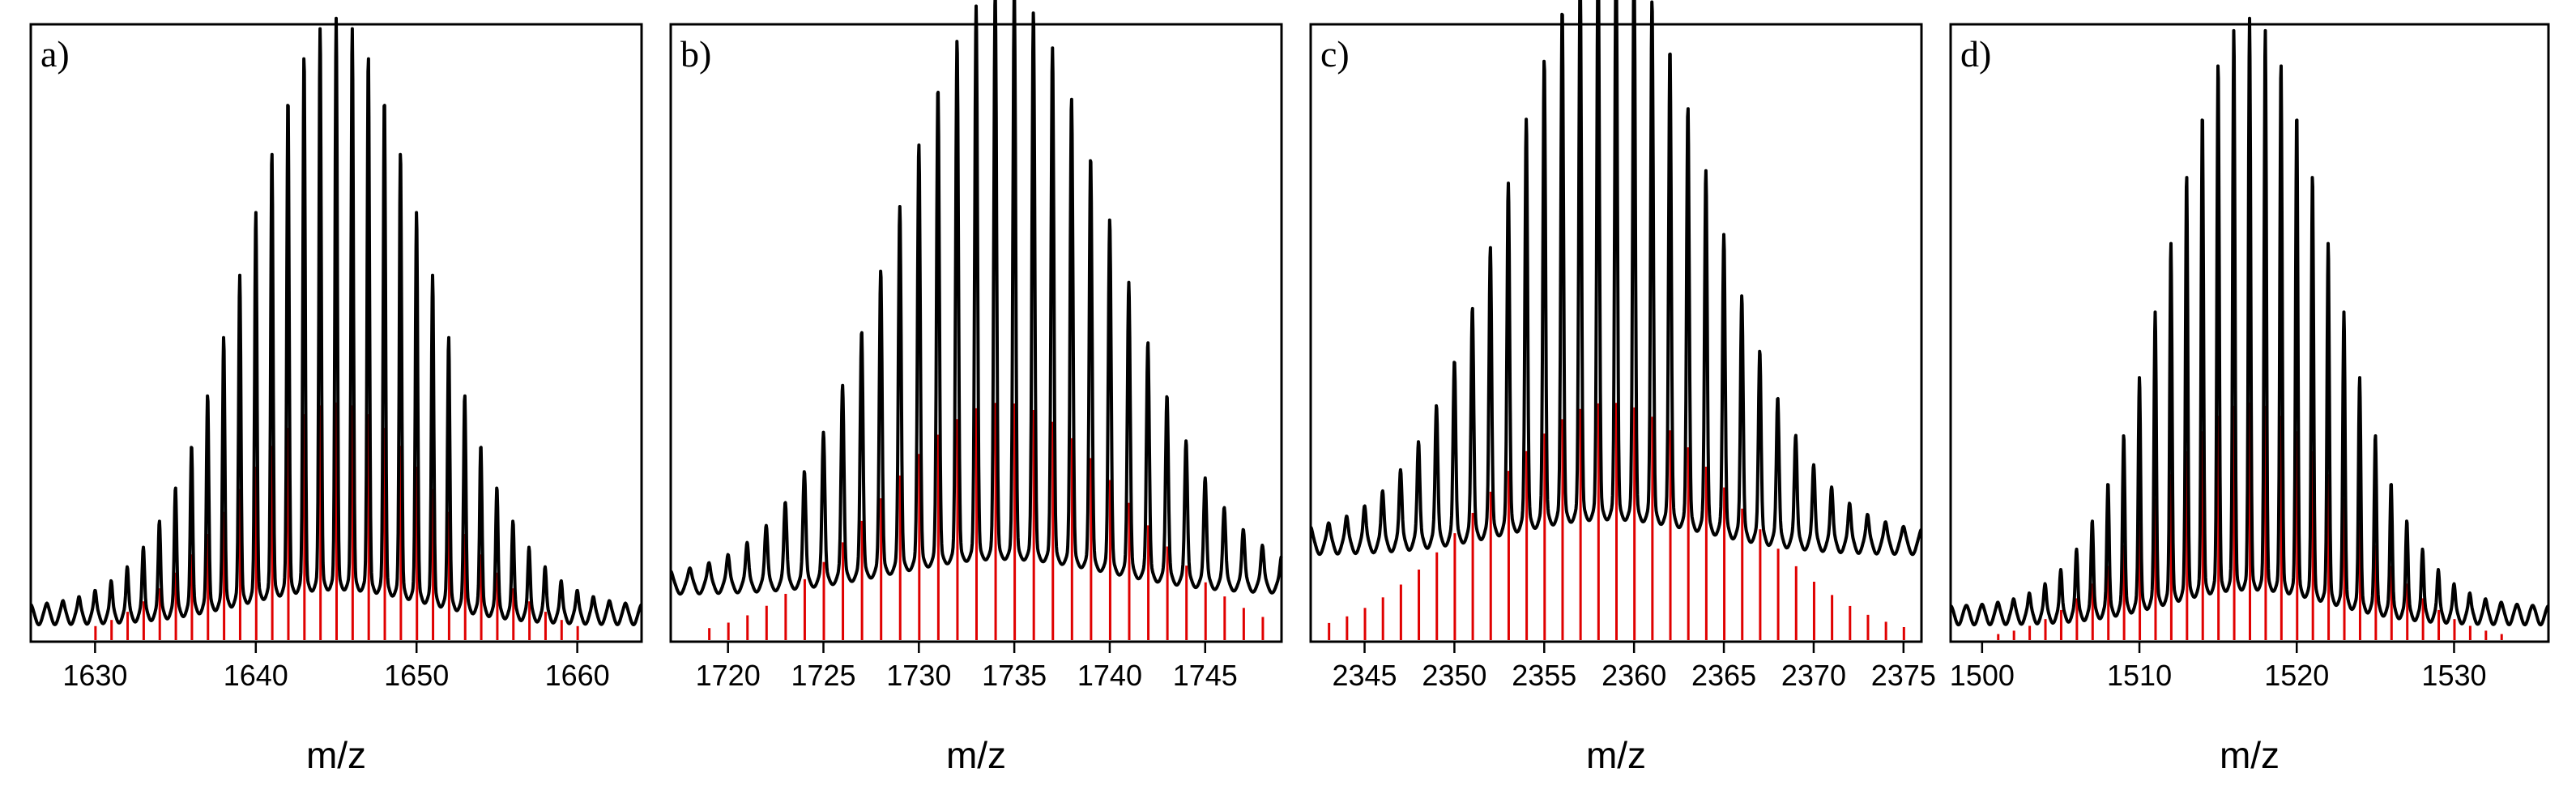 The width and height of the screenshot is (2576, 794). I want to click on x-tick-label: 1725, so click(823, 675).